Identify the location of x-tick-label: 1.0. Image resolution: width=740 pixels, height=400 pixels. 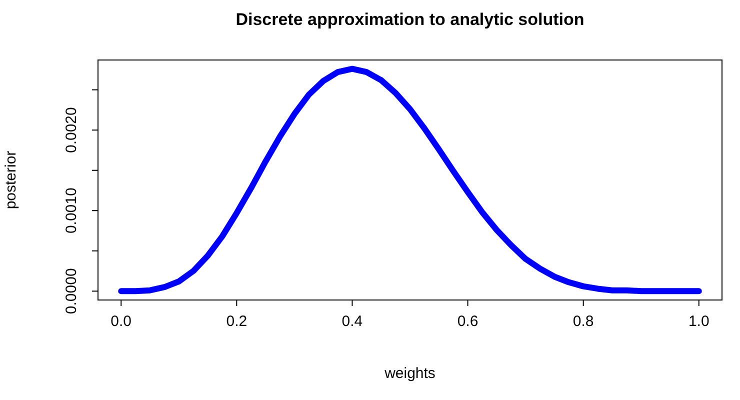
(699, 321).